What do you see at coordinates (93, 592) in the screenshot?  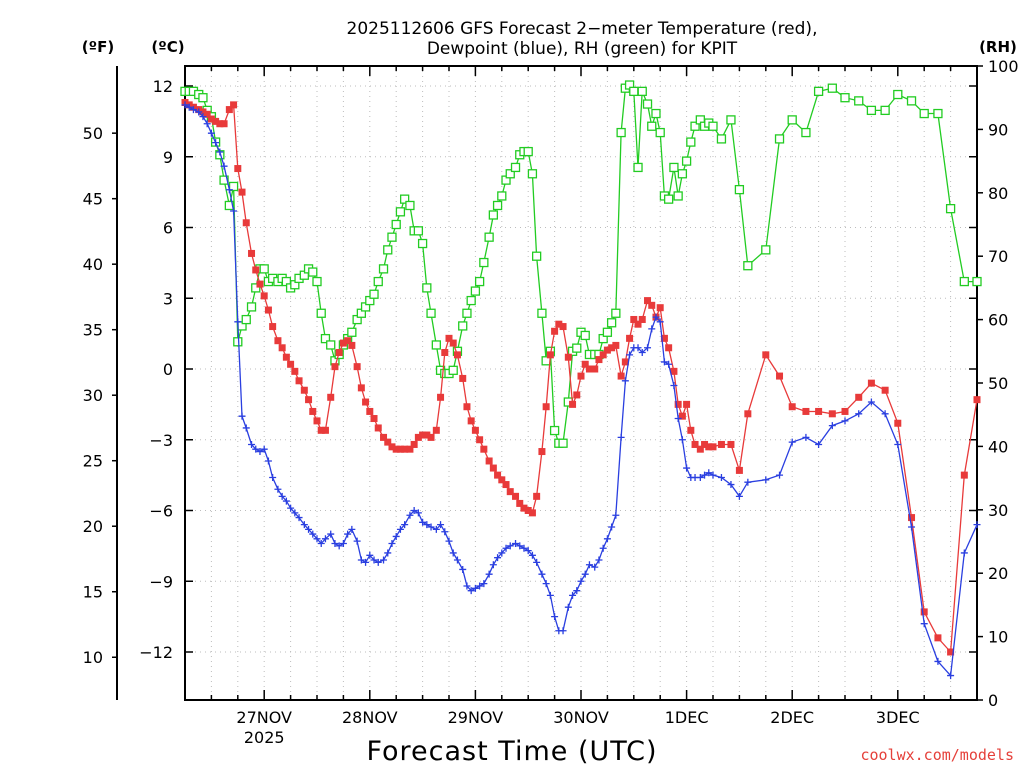 I see `fahrenheit-tick-label: 15` at bounding box center [93, 592].